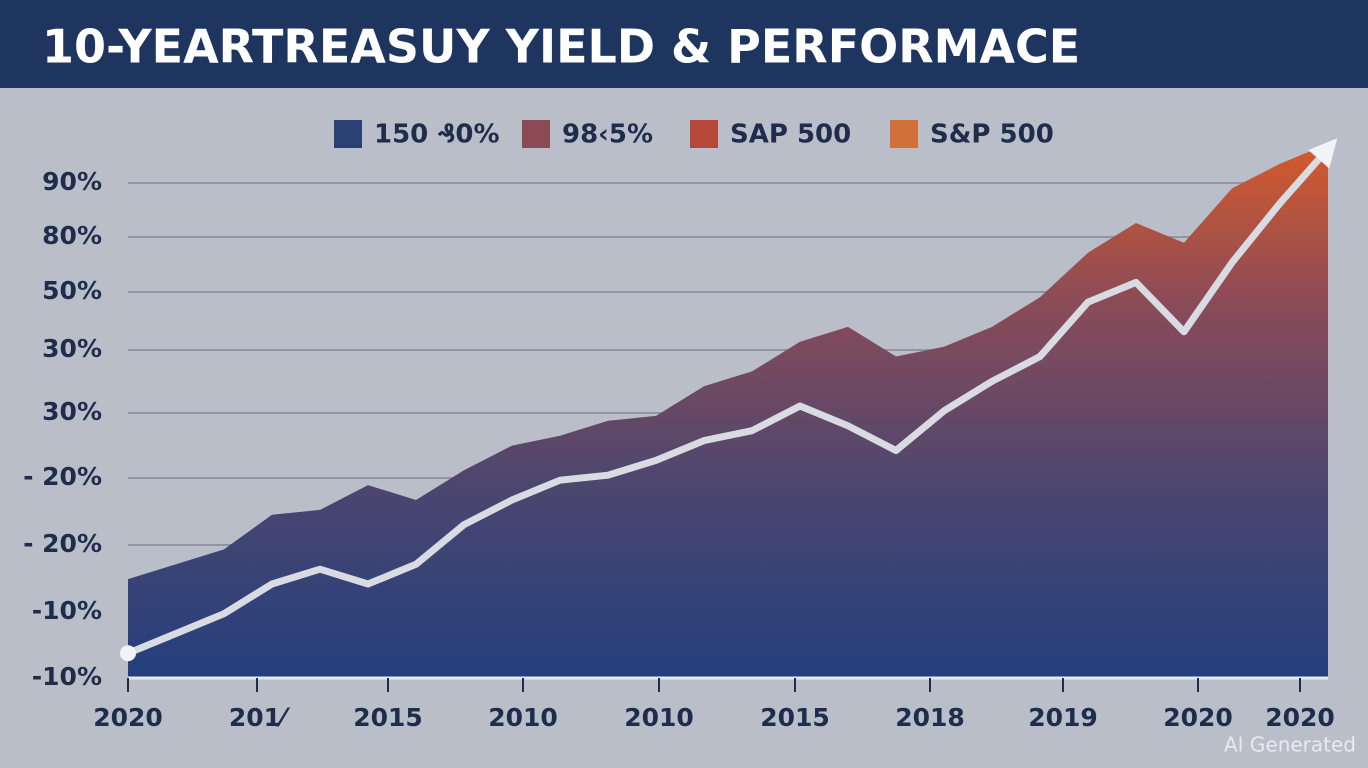  I want to click on legend-label: 98‹5%, so click(607, 135).